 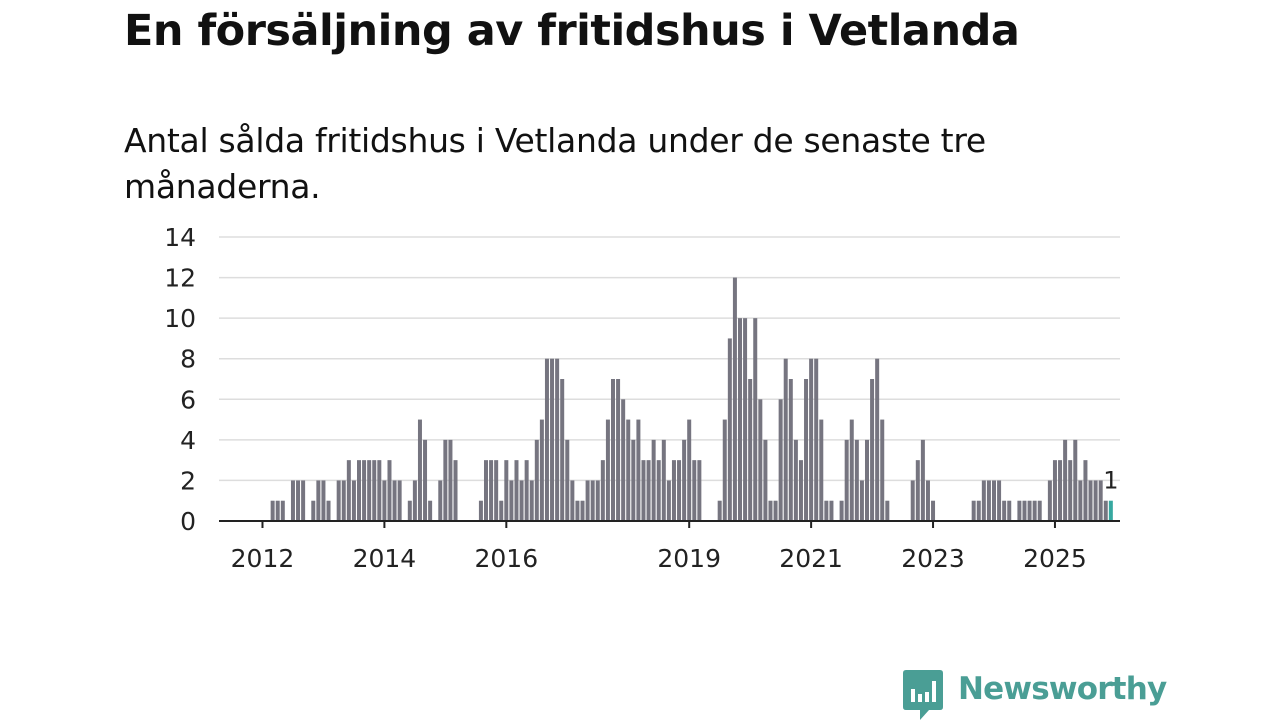 I want to click on data-label-latest: 1, so click(x=1110, y=481).